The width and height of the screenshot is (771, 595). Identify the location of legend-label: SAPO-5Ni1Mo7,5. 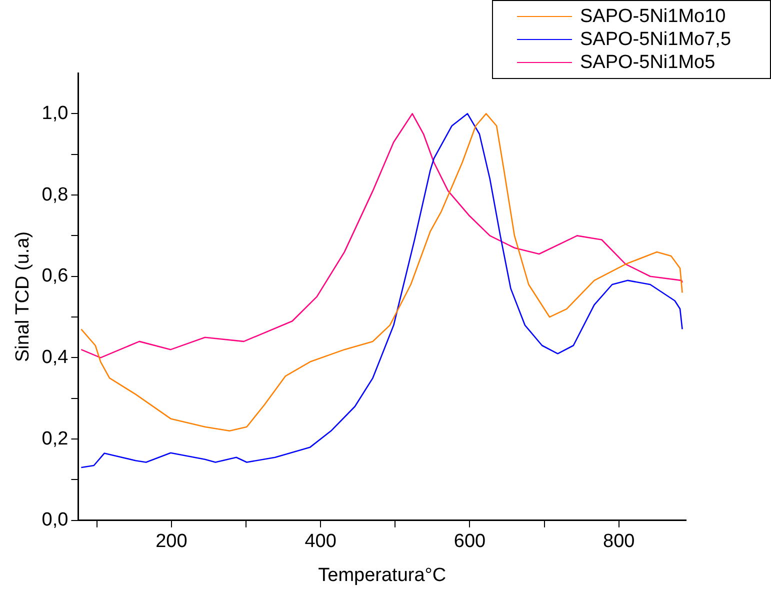
(656, 39).